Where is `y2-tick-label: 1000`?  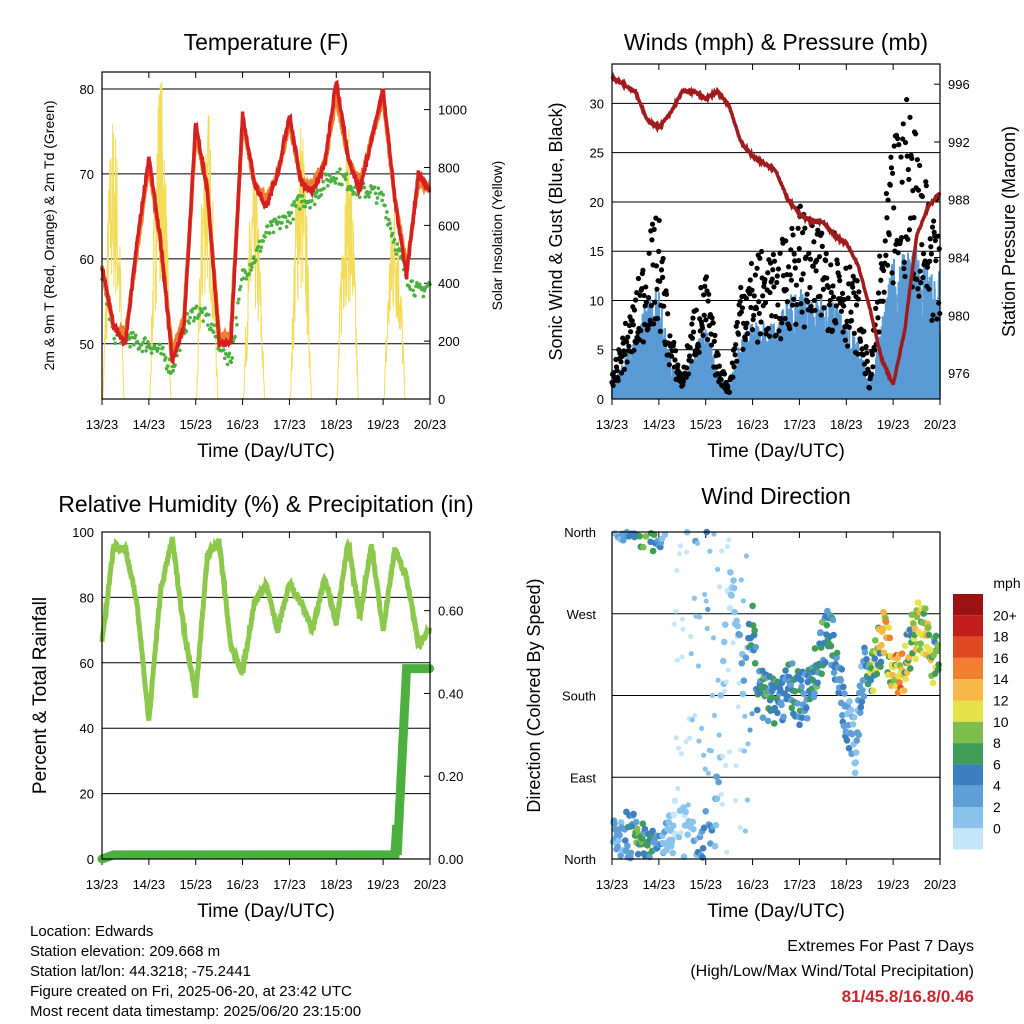
y2-tick-label: 1000 is located at coordinates (452, 110).